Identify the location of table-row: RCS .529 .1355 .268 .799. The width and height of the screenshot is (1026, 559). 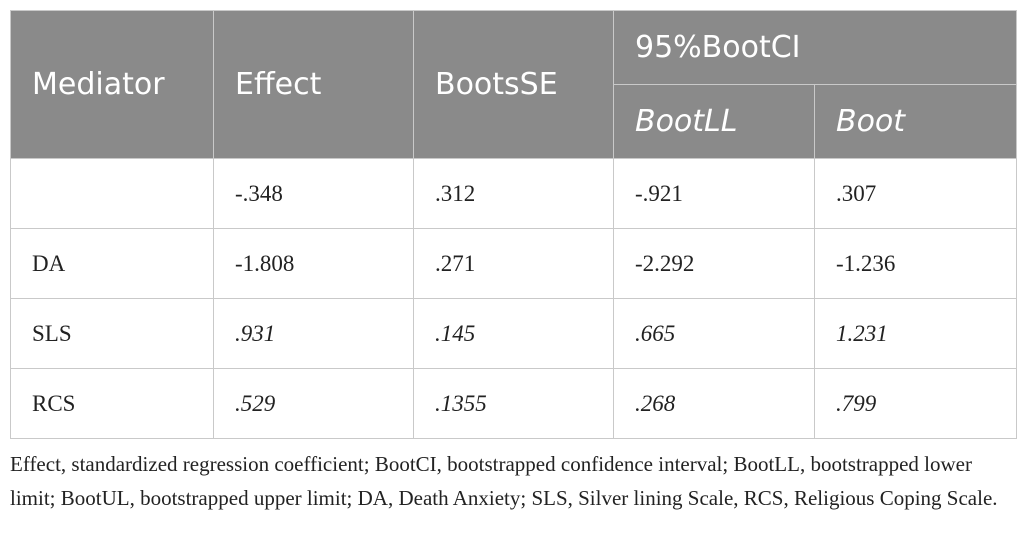
(513, 403).